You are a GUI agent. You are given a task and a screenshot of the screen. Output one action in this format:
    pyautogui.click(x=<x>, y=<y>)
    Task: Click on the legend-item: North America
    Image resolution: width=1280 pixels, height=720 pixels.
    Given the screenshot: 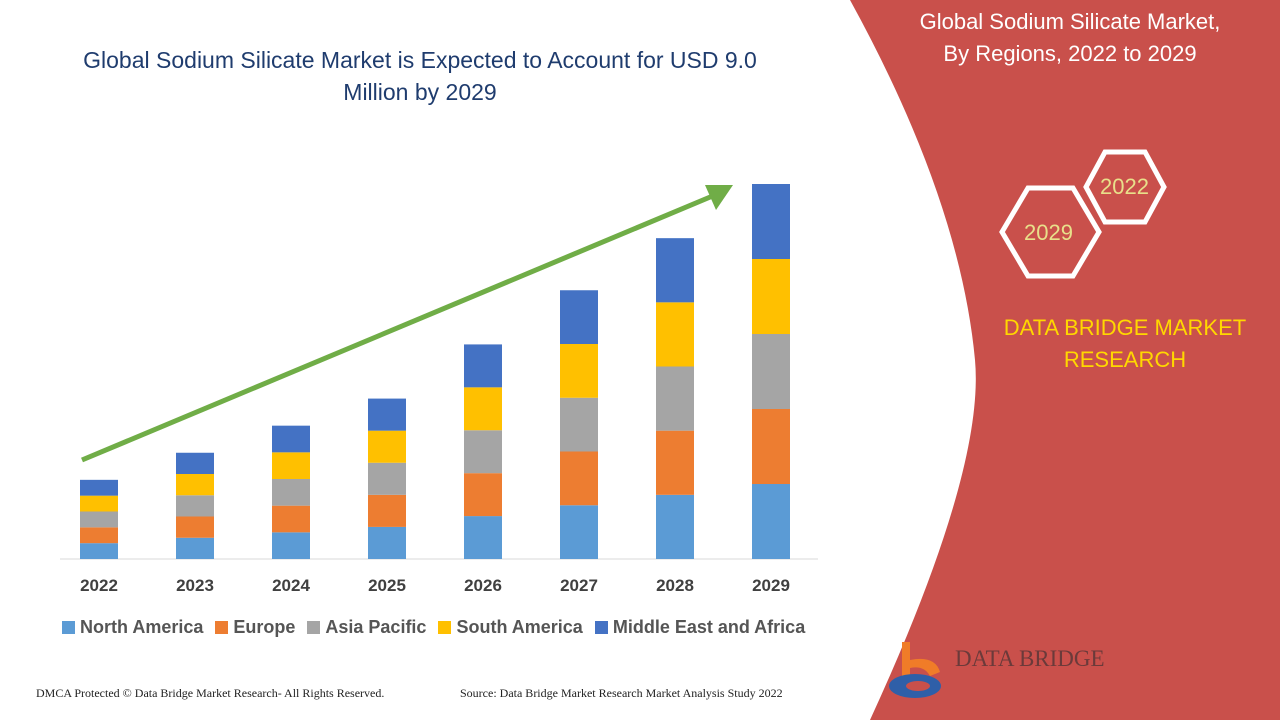 What is the action you would take?
    pyautogui.click(x=132, y=627)
    